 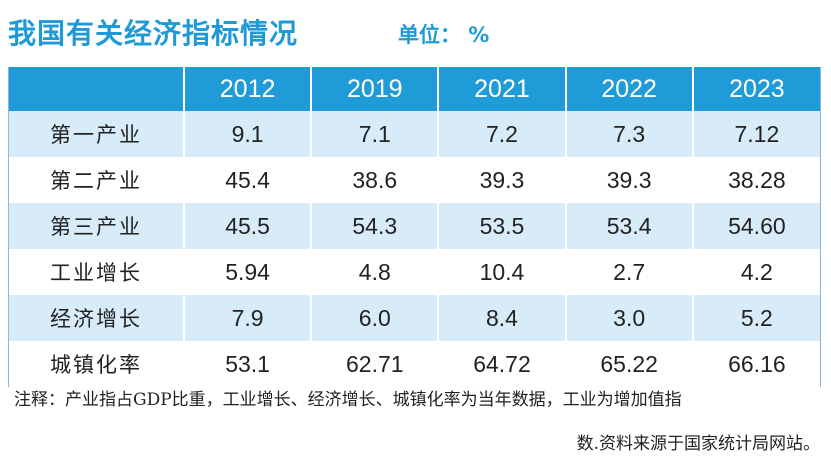 I want to click on row-label: 工业增长, so click(x=96, y=272).